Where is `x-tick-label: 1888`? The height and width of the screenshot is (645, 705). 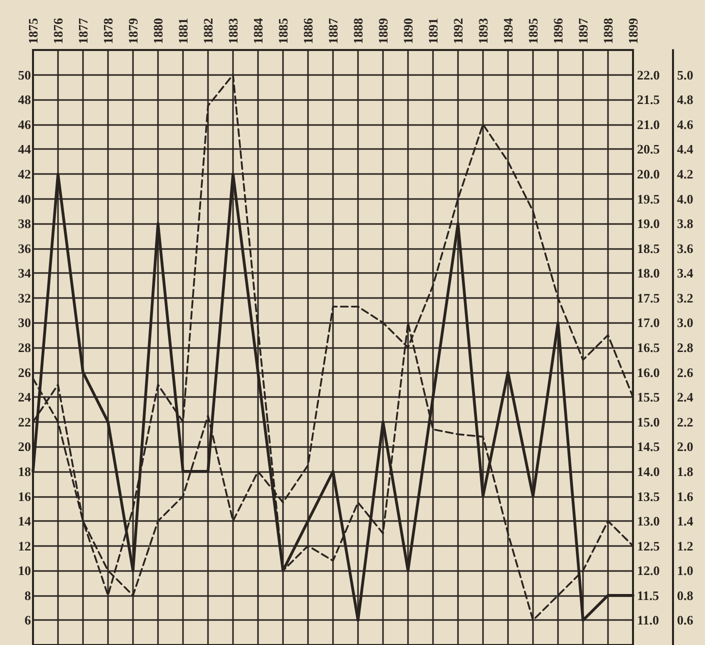
x-tick-label: 1888 is located at coordinates (358, 31).